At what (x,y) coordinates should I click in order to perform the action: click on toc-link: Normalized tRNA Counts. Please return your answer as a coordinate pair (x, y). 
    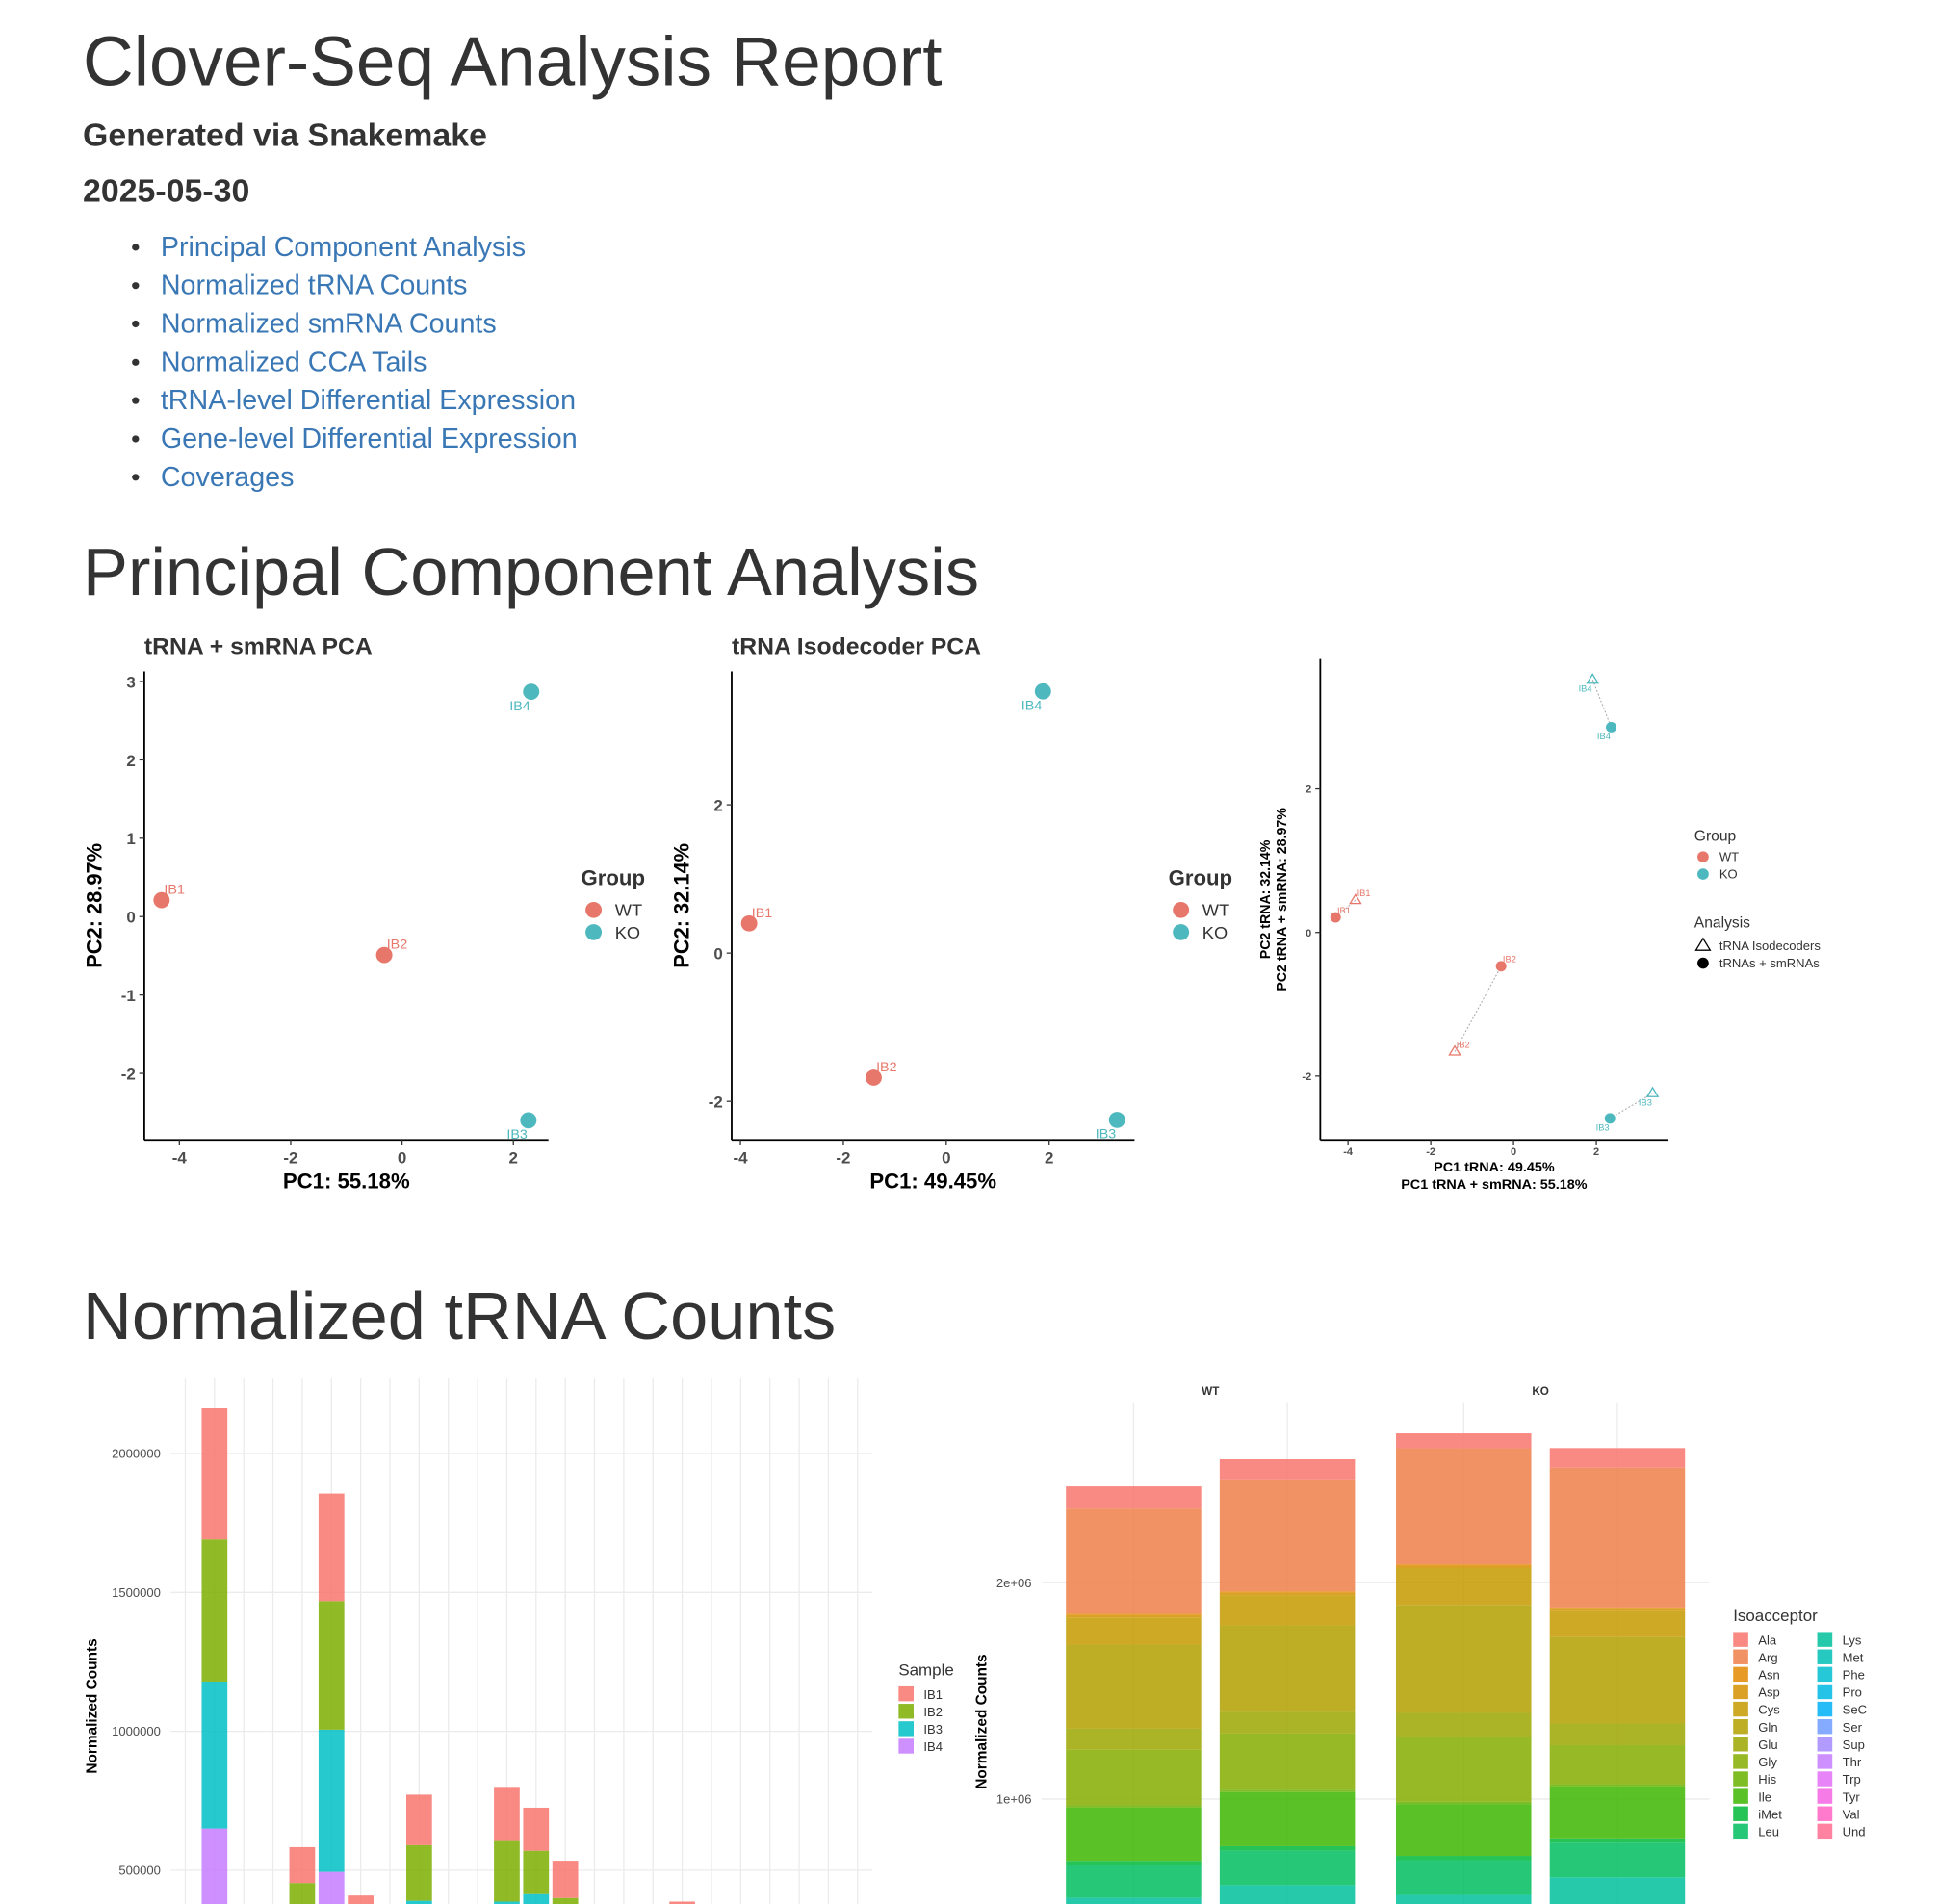
    Looking at the image, I should click on (315, 286).